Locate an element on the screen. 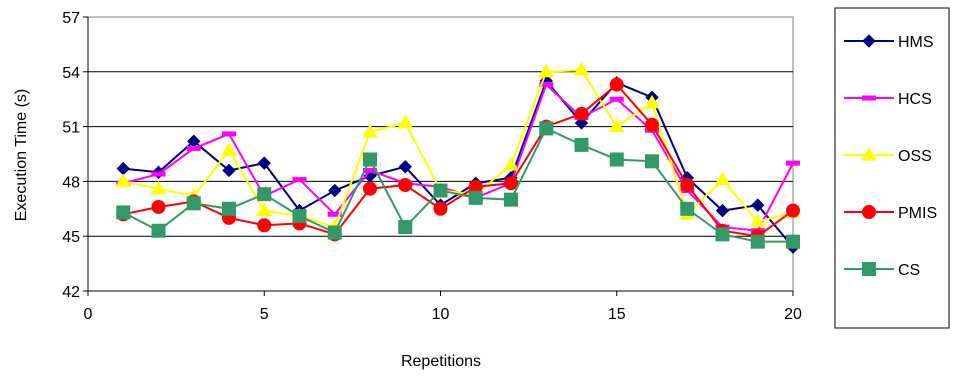 The image size is (958, 379). legend-marker-oss is located at coordinates (869, 154).